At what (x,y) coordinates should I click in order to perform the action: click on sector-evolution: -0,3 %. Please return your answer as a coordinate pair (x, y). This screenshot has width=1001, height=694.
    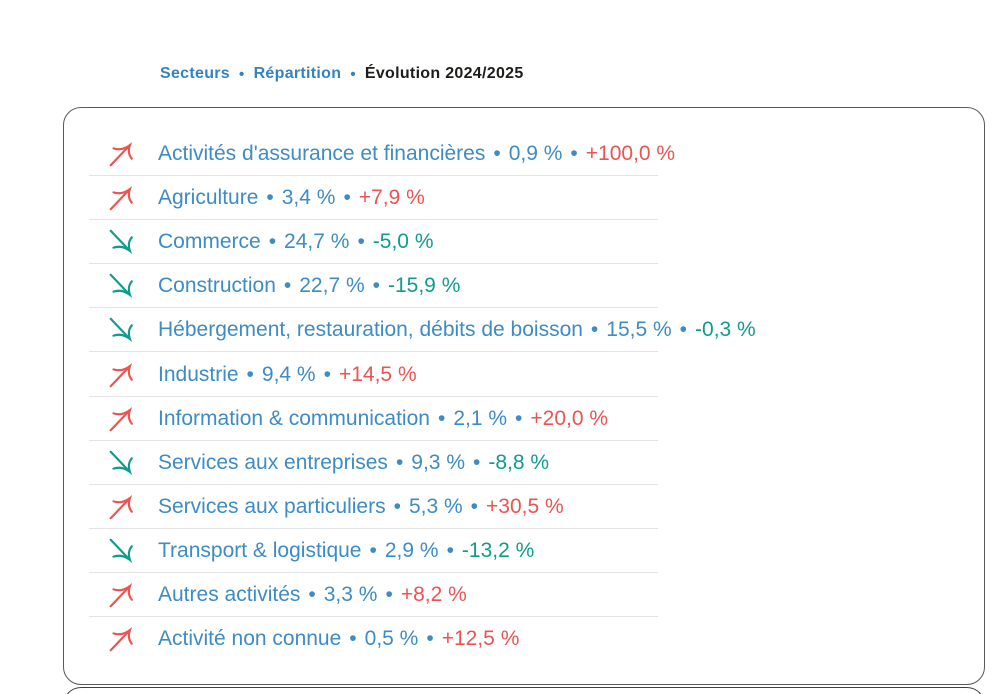
    Looking at the image, I should click on (725, 330).